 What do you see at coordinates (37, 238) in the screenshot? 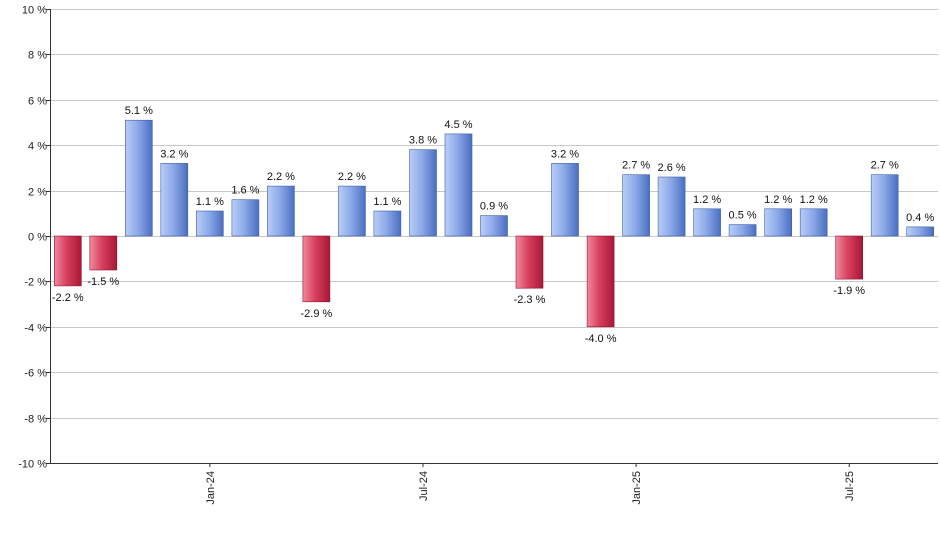
I see `y-tick-label: 0 %` at bounding box center [37, 238].